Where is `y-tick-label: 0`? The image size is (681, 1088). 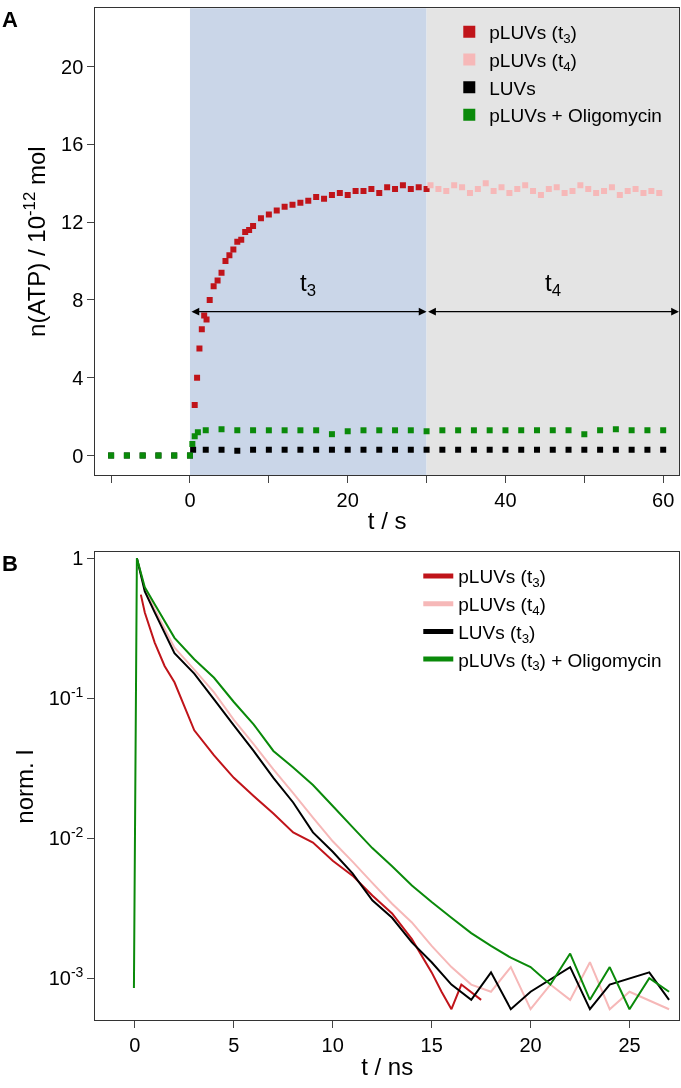 y-tick-label: 0 is located at coordinates (78, 455).